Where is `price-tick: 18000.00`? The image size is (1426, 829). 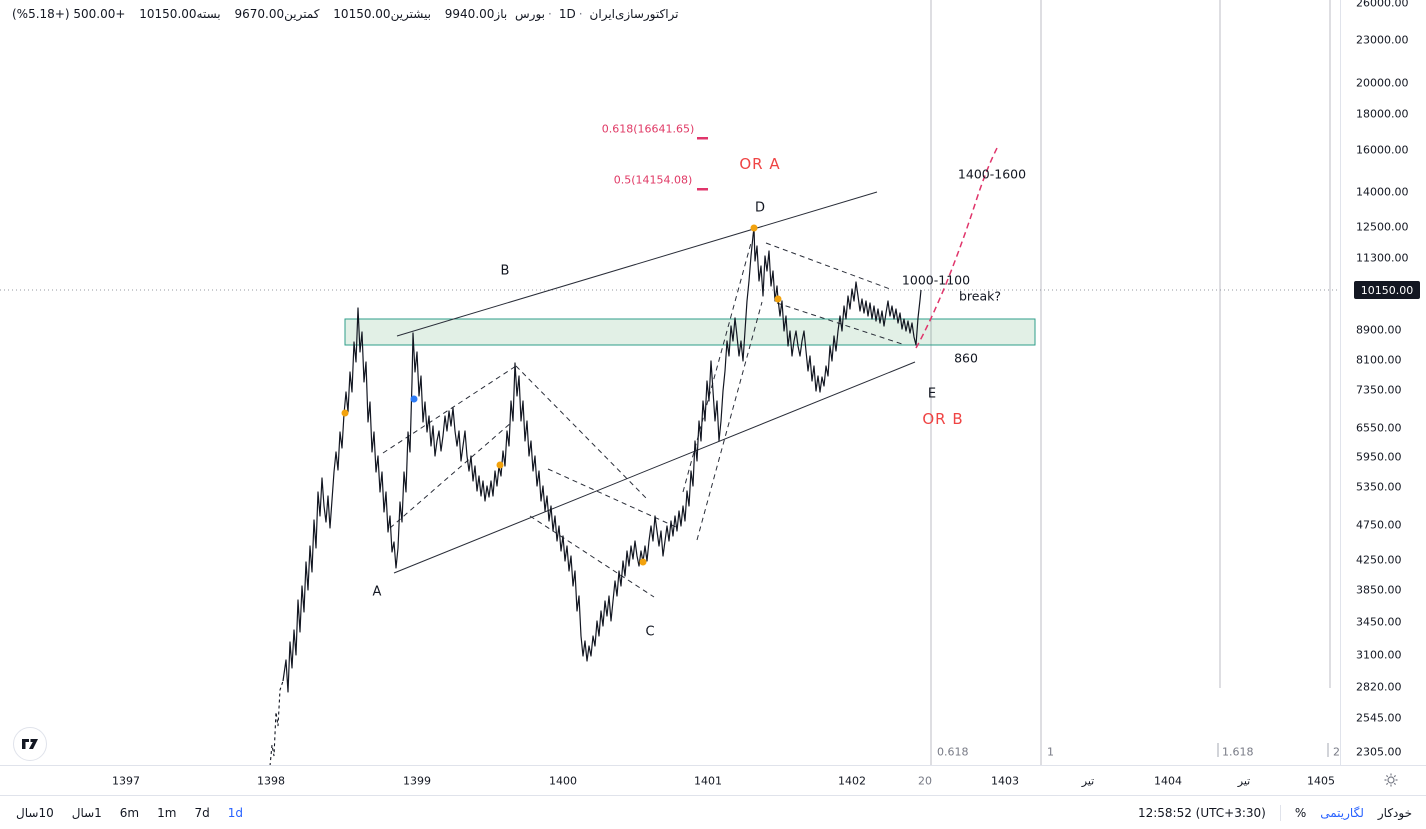
price-tick: 18000.00 is located at coordinates (1382, 114).